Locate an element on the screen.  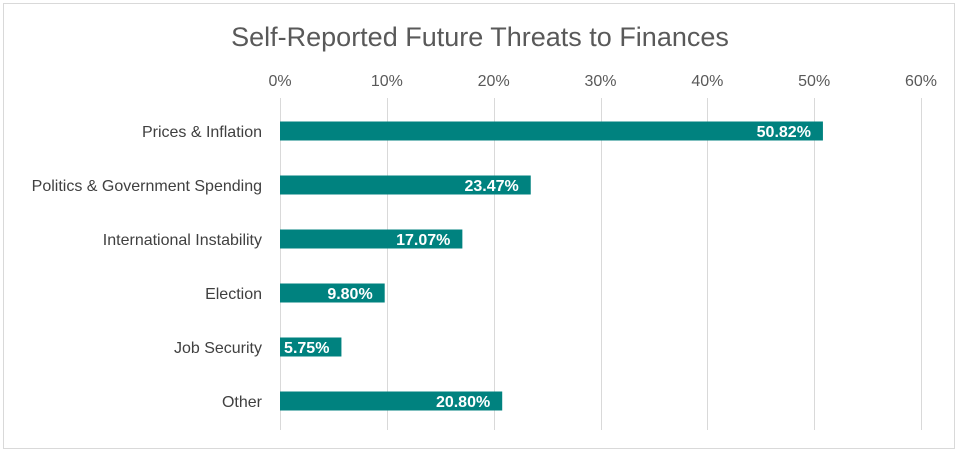
category-label: Job Security is located at coordinates (218, 348).